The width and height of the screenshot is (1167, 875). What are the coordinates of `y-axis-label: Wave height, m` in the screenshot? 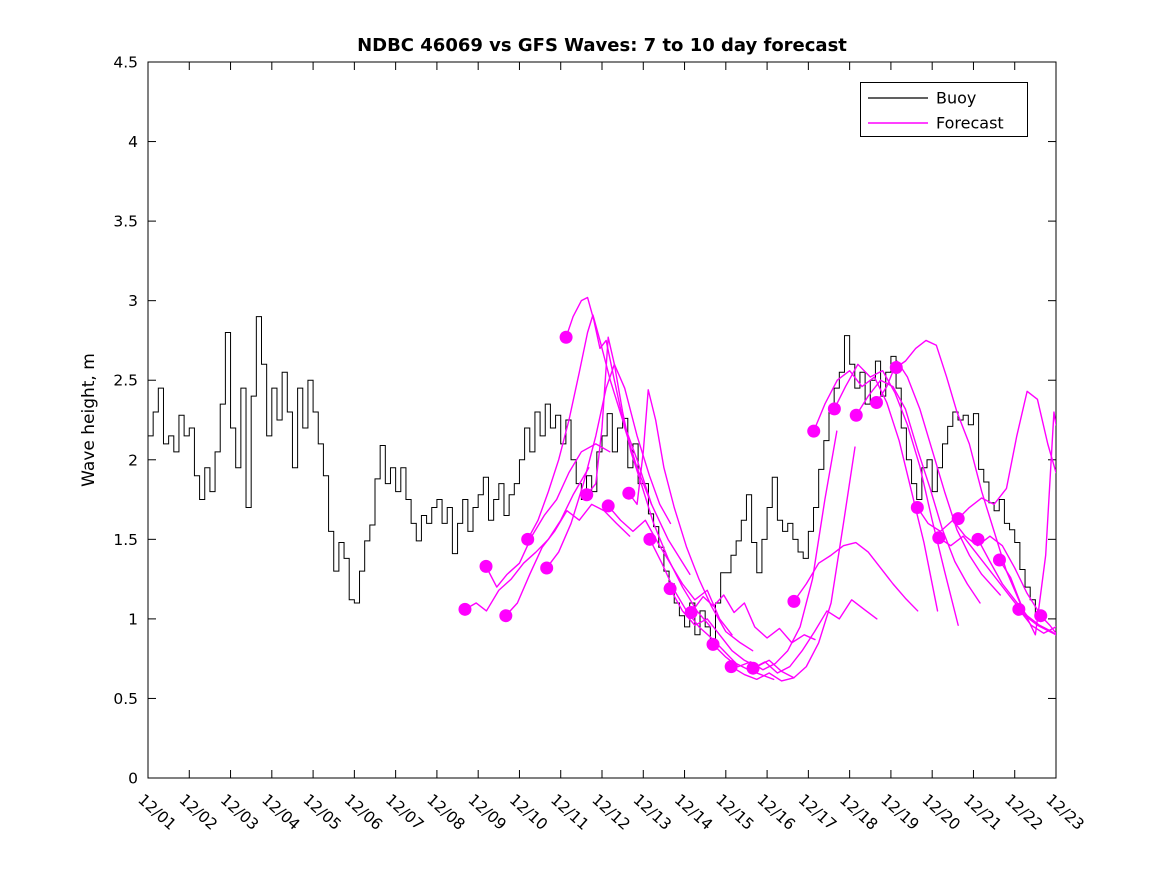 It's located at (89, 420).